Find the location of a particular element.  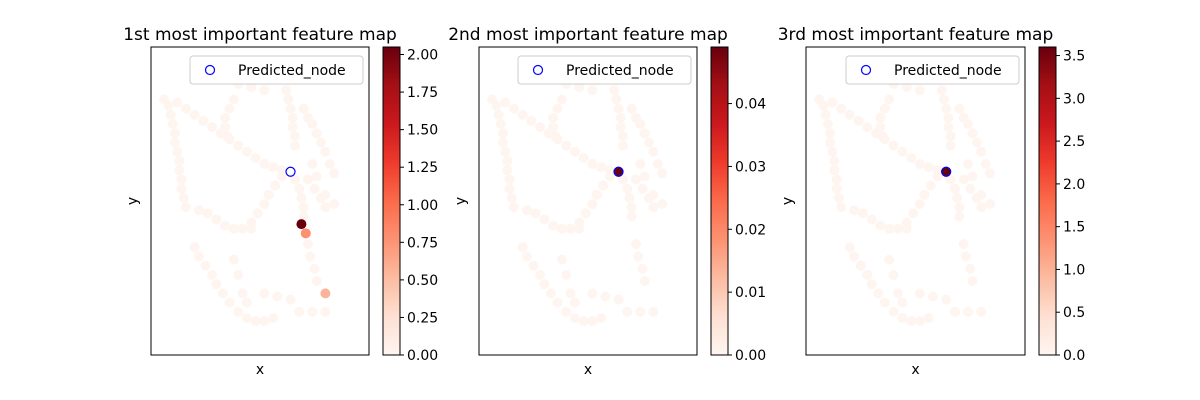

chart-title: 1st most important feature map is located at coordinates (260, 35).